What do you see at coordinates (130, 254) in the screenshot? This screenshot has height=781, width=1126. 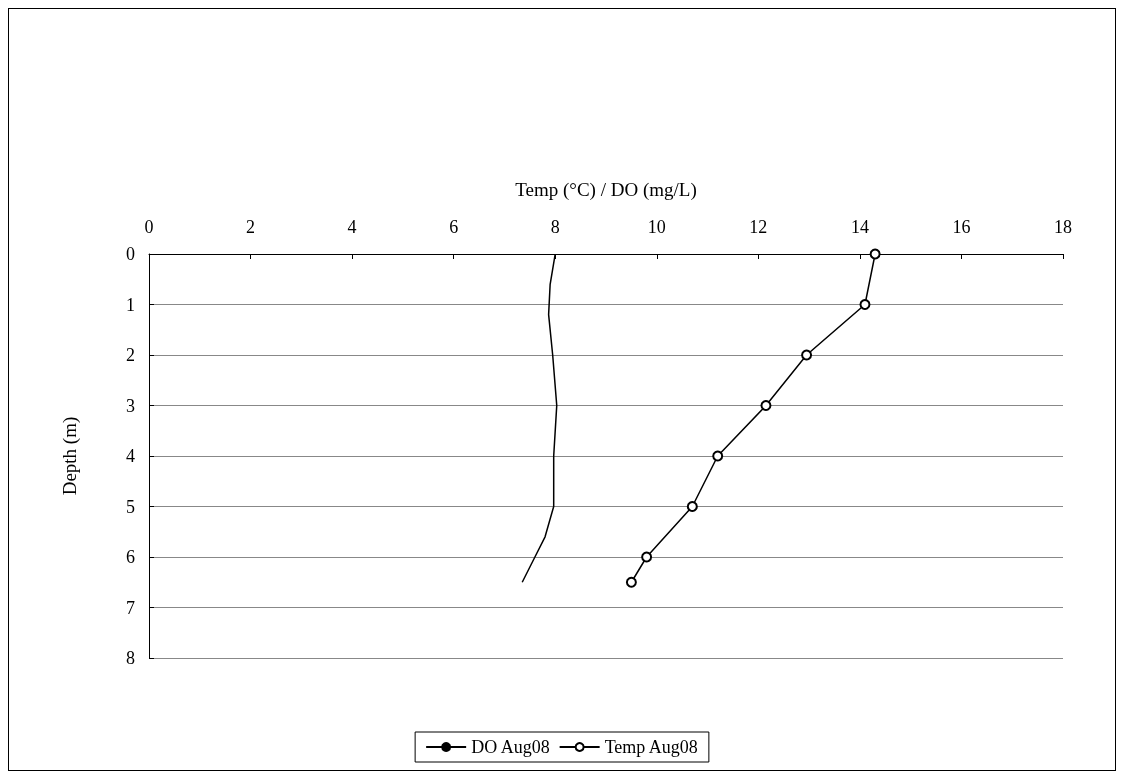 I see `y-tick-label: 0` at bounding box center [130, 254].